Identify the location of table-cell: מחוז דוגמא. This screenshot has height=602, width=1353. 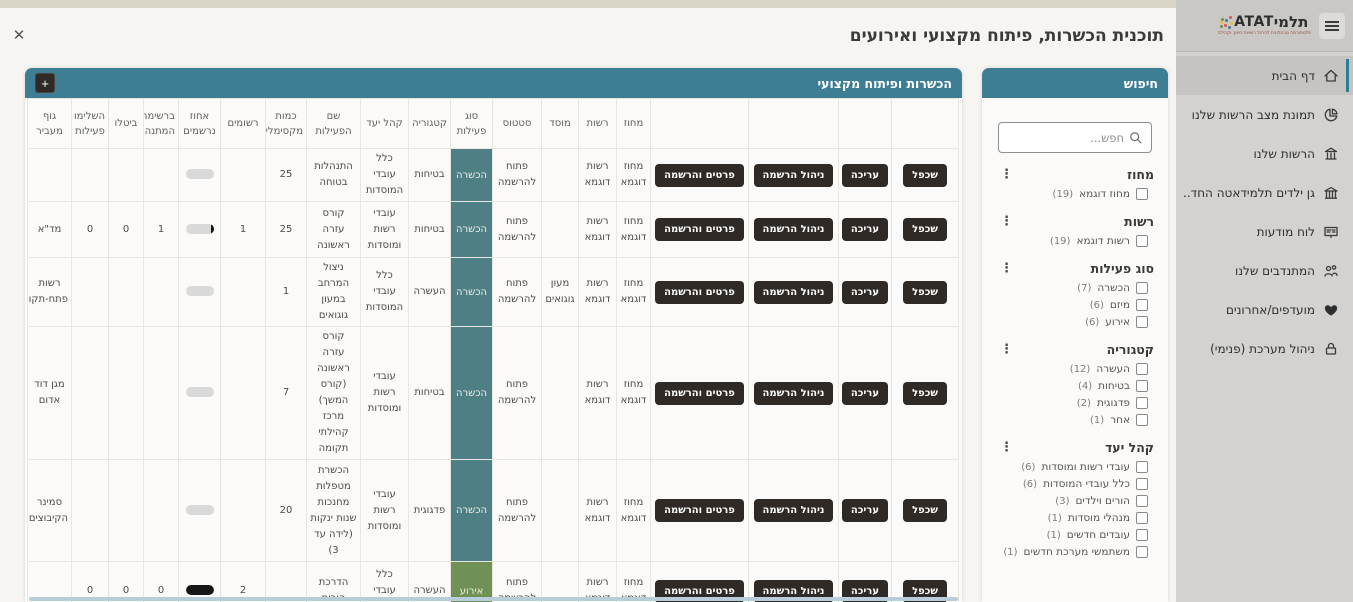
(633, 581).